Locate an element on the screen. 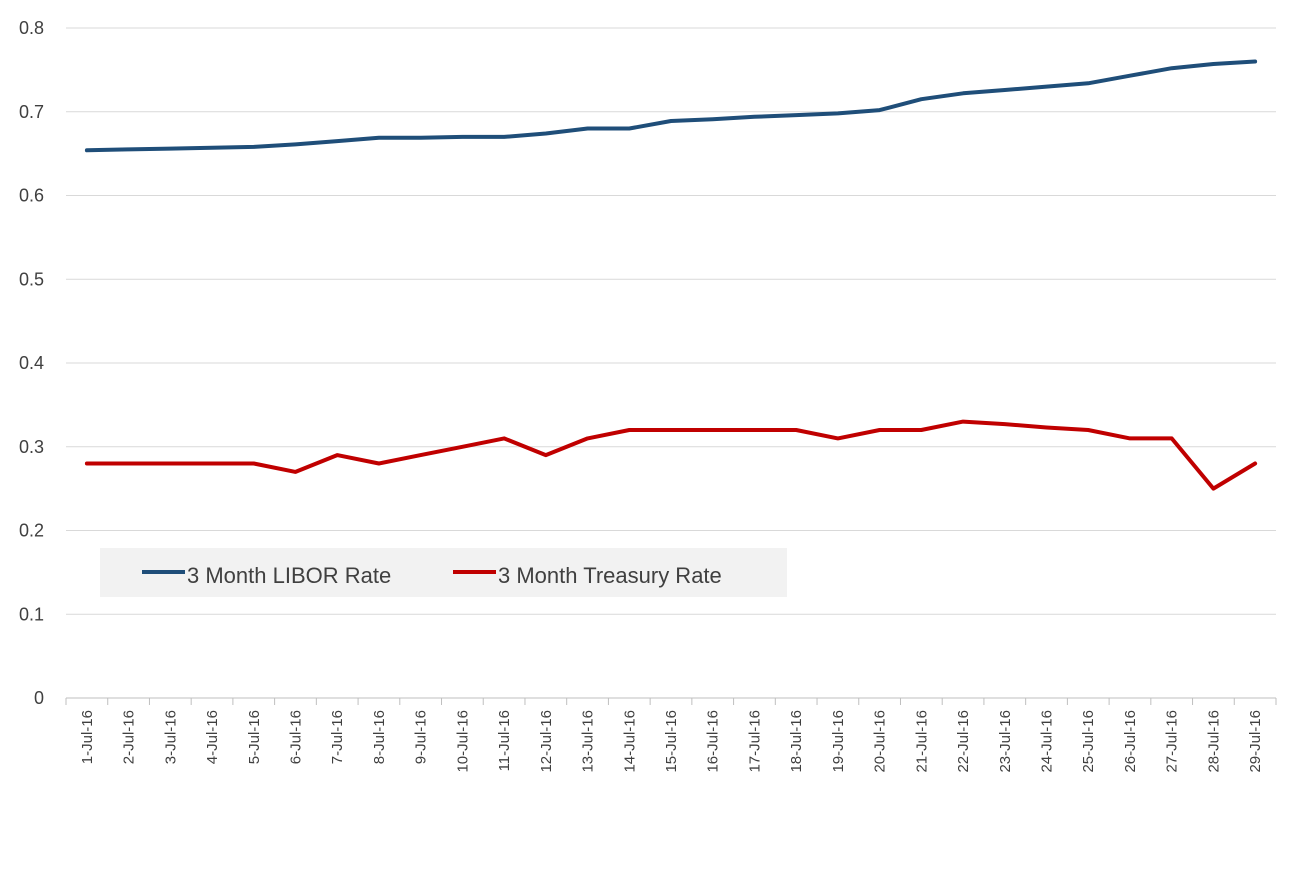  x-tick-label: 11-Jul-16 is located at coordinates (504, 740).